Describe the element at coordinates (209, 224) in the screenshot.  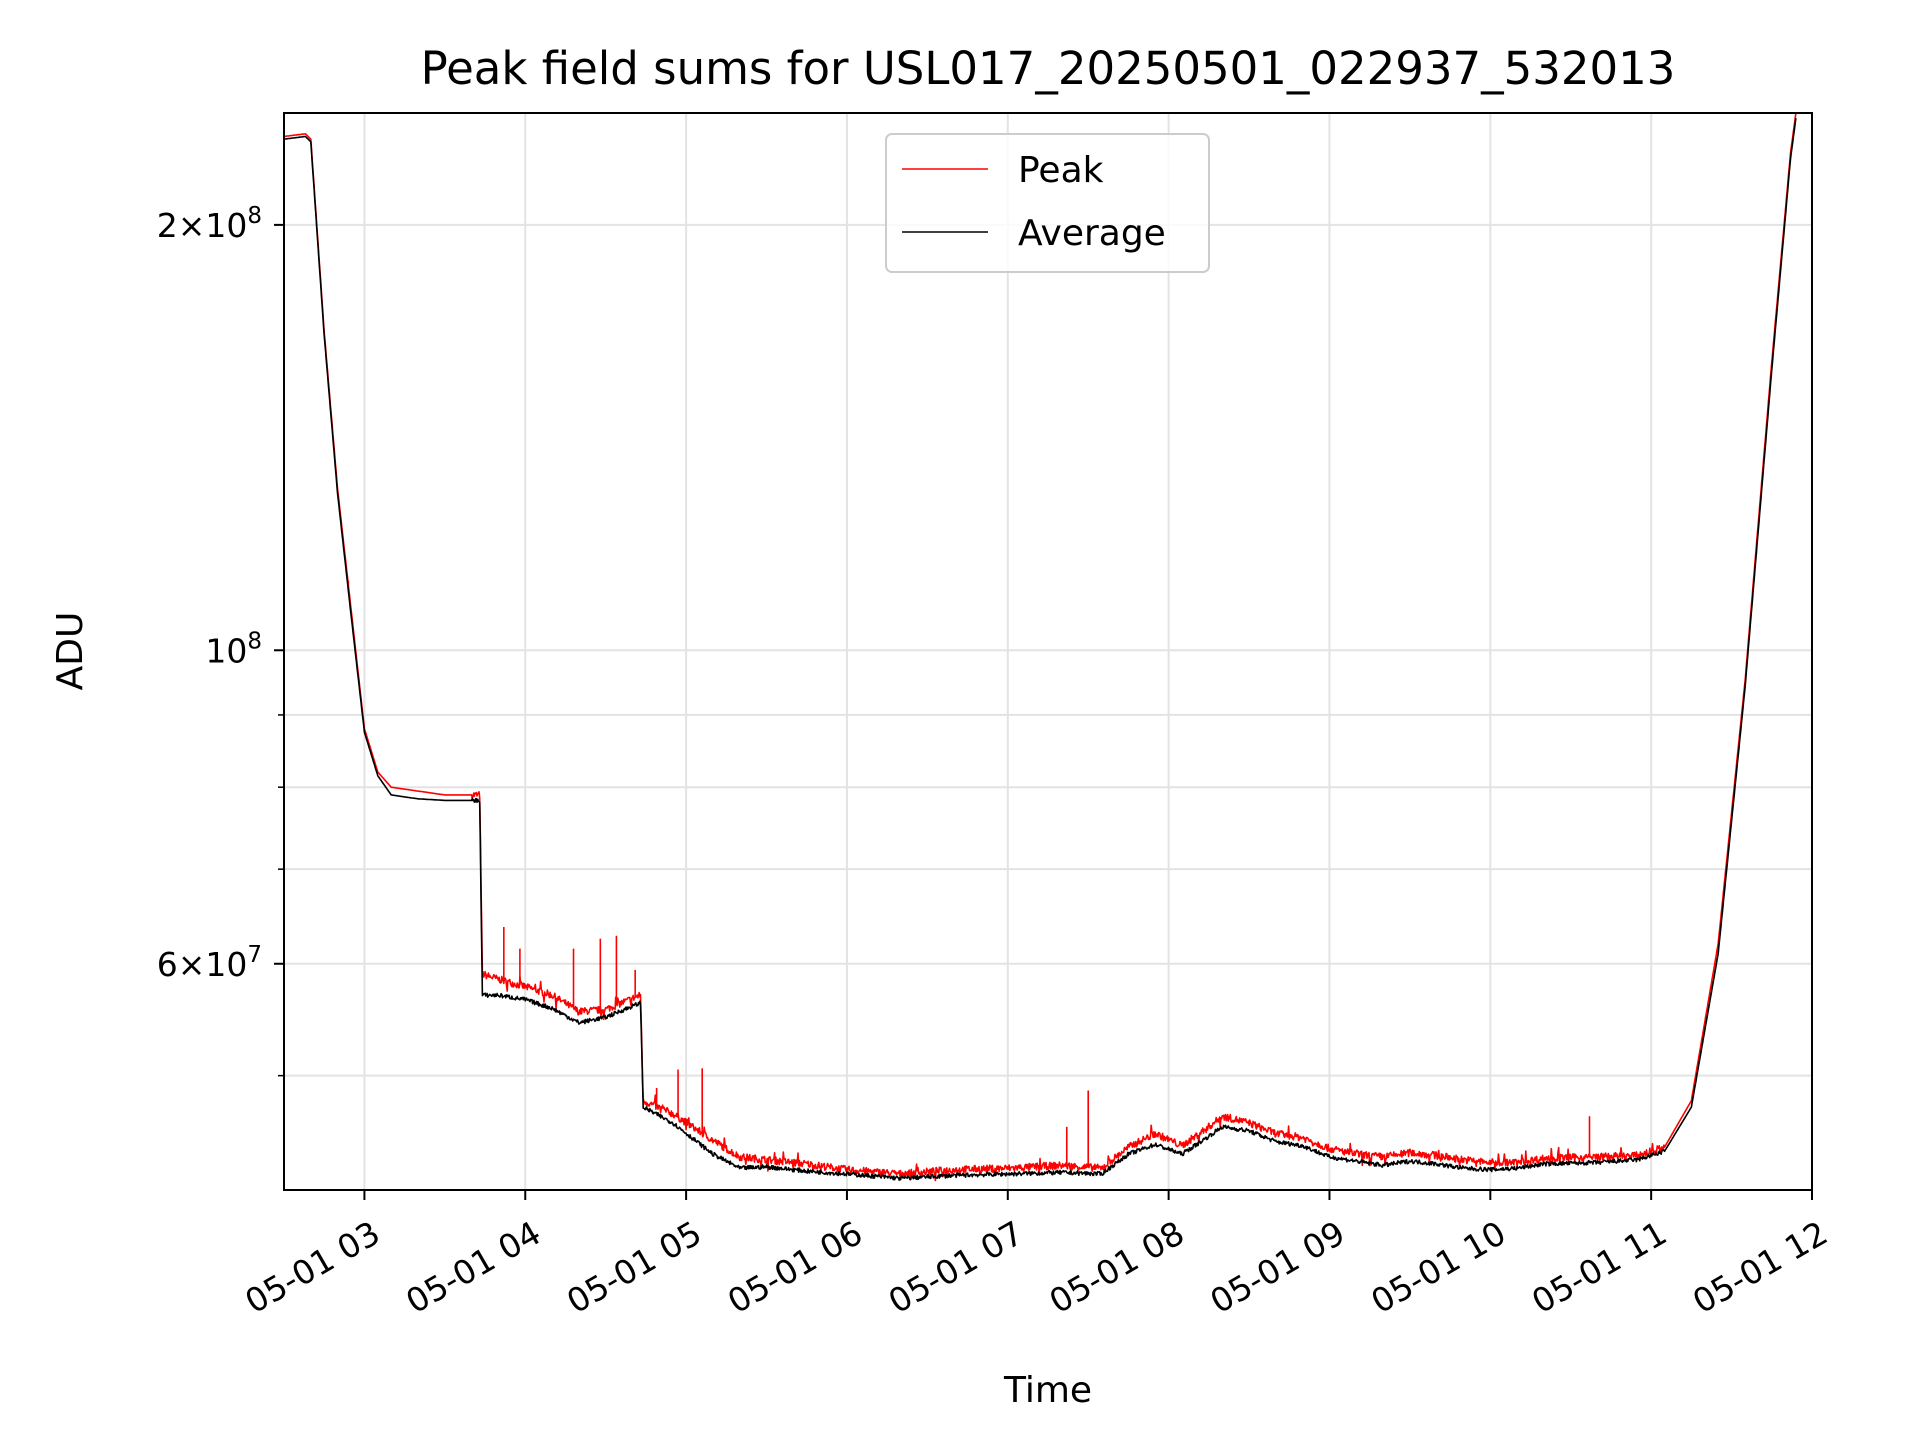
I see `y-tick-label: 2×108` at that location.